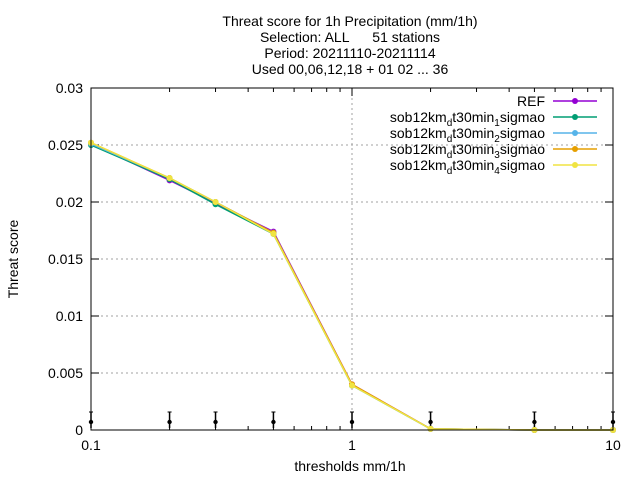  I want to click on title-line-2: Selection: ALL 51 stations, so click(350, 37).